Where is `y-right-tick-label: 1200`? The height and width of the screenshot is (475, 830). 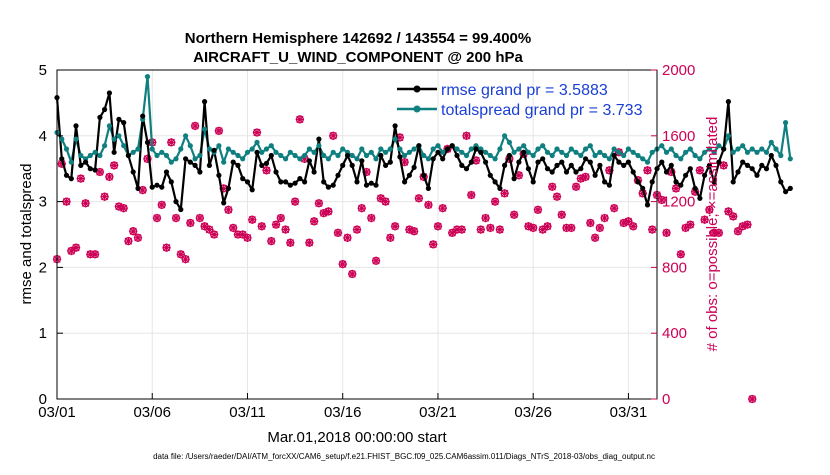 y-right-tick-label: 1200 is located at coordinates (678, 202).